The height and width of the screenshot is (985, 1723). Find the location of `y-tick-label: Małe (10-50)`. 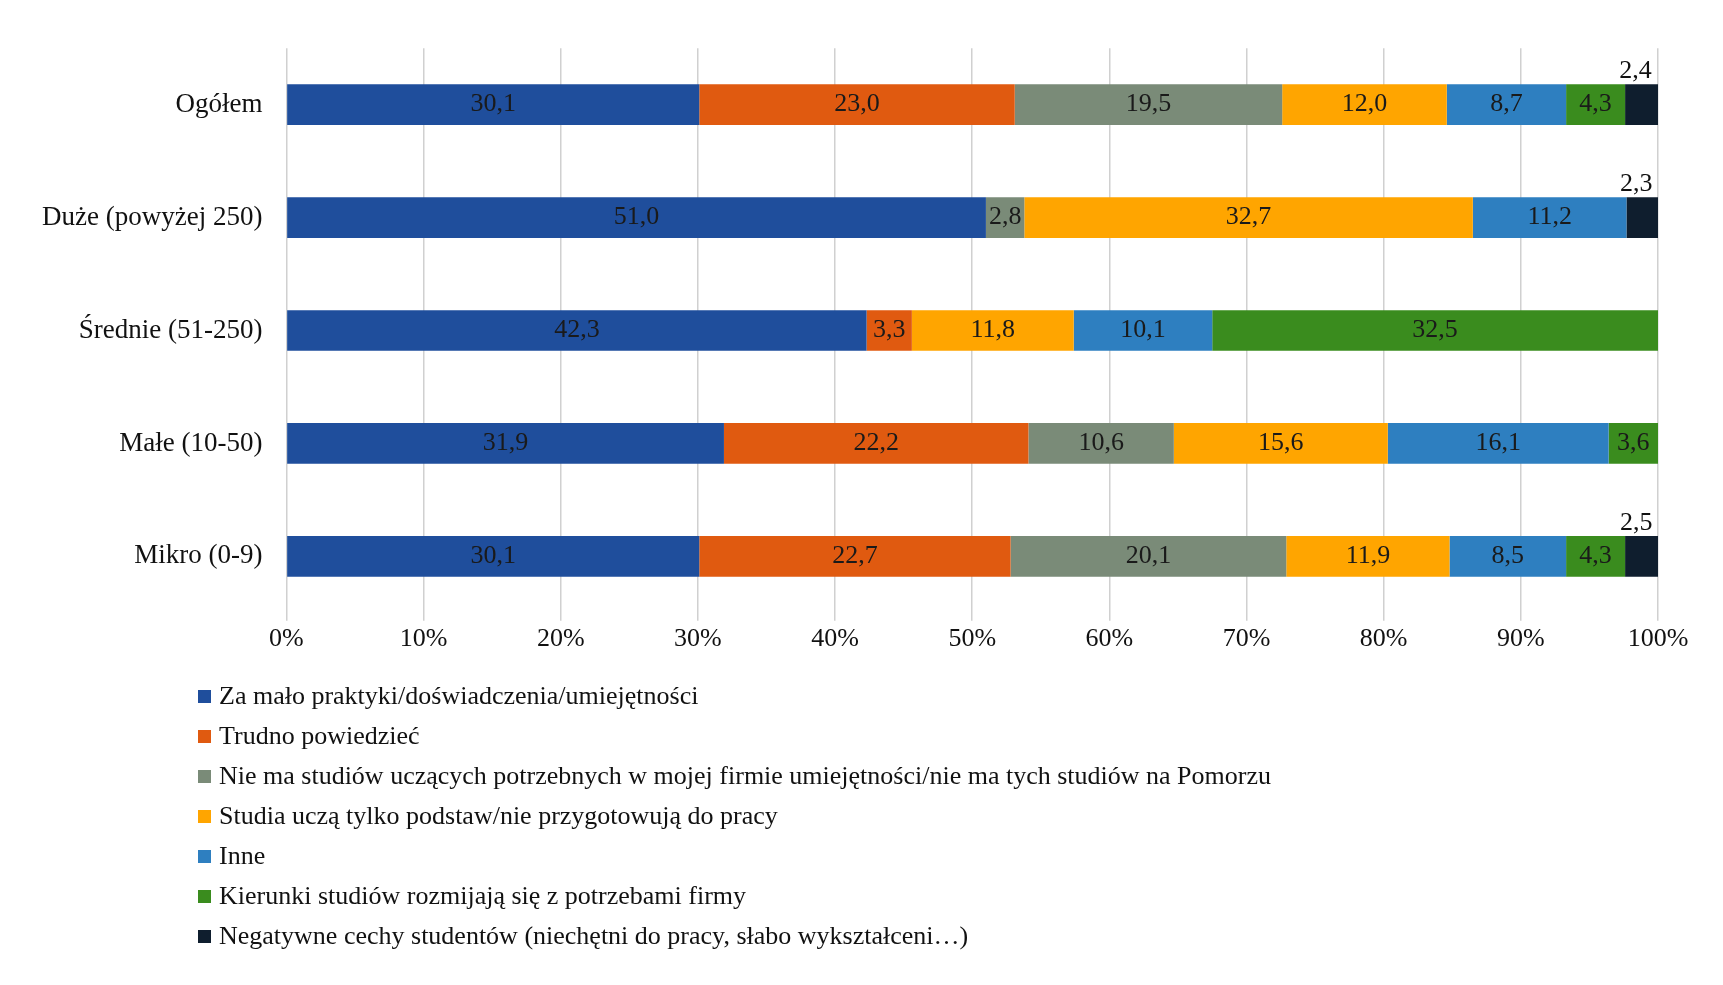

y-tick-label: Małe (10-50) is located at coordinates (191, 441).